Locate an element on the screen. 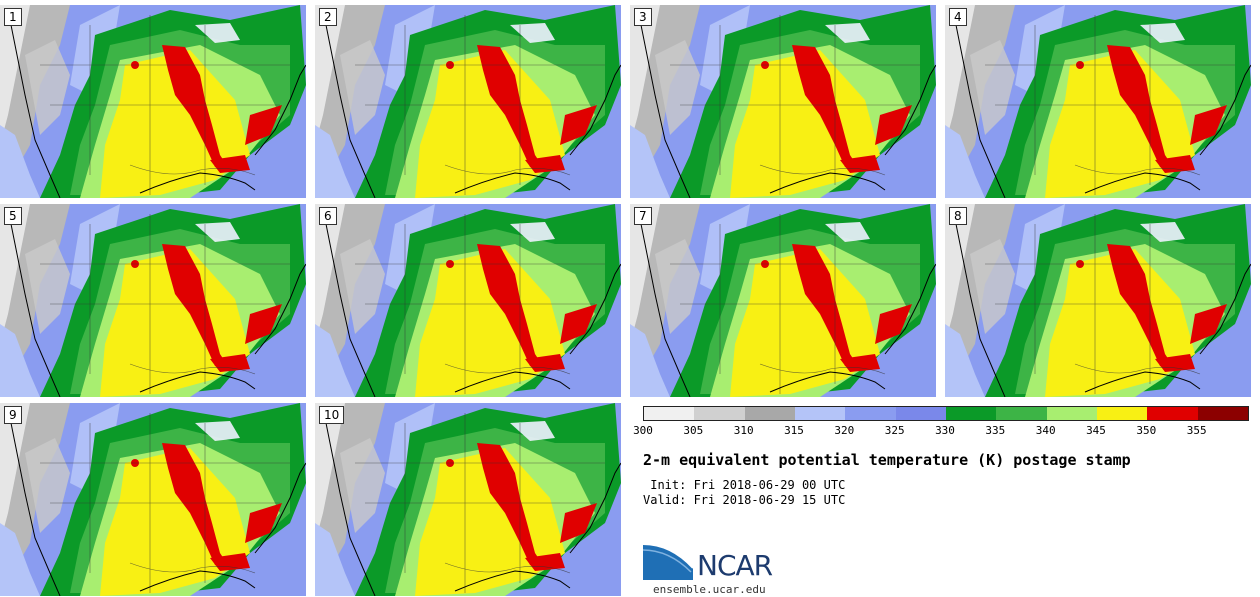 The height and width of the screenshot is (597, 1260). postage-stamp-map-4: 4 is located at coordinates (1098, 101).